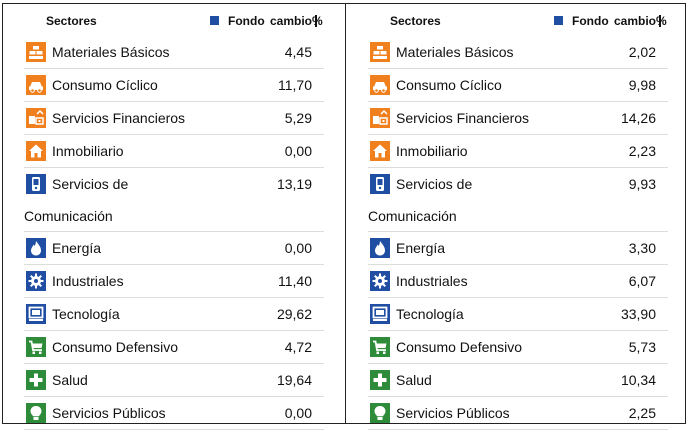  Describe the element at coordinates (518, 314) in the screenshot. I see `sector-row: Tecnología 33,90` at that location.